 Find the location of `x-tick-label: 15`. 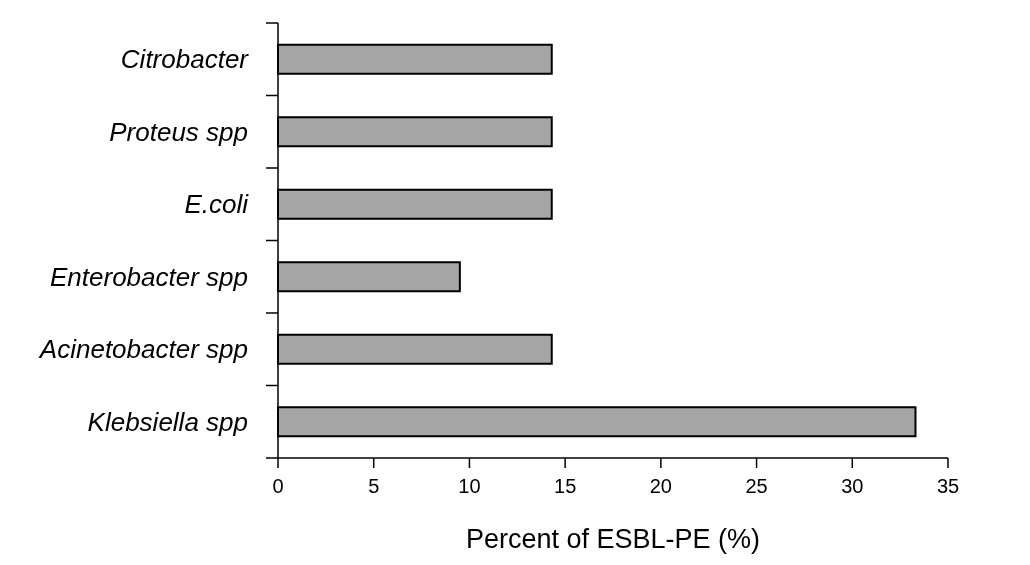

x-tick-label: 15 is located at coordinates (565, 486).